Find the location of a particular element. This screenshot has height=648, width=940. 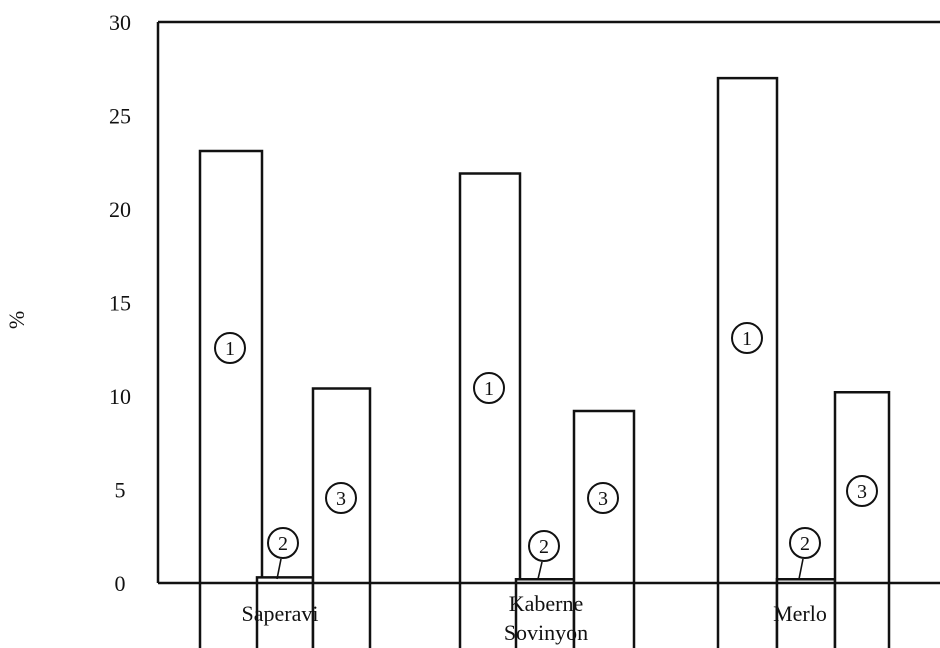

series-marker-merlo-1: 1 is located at coordinates (747, 338).